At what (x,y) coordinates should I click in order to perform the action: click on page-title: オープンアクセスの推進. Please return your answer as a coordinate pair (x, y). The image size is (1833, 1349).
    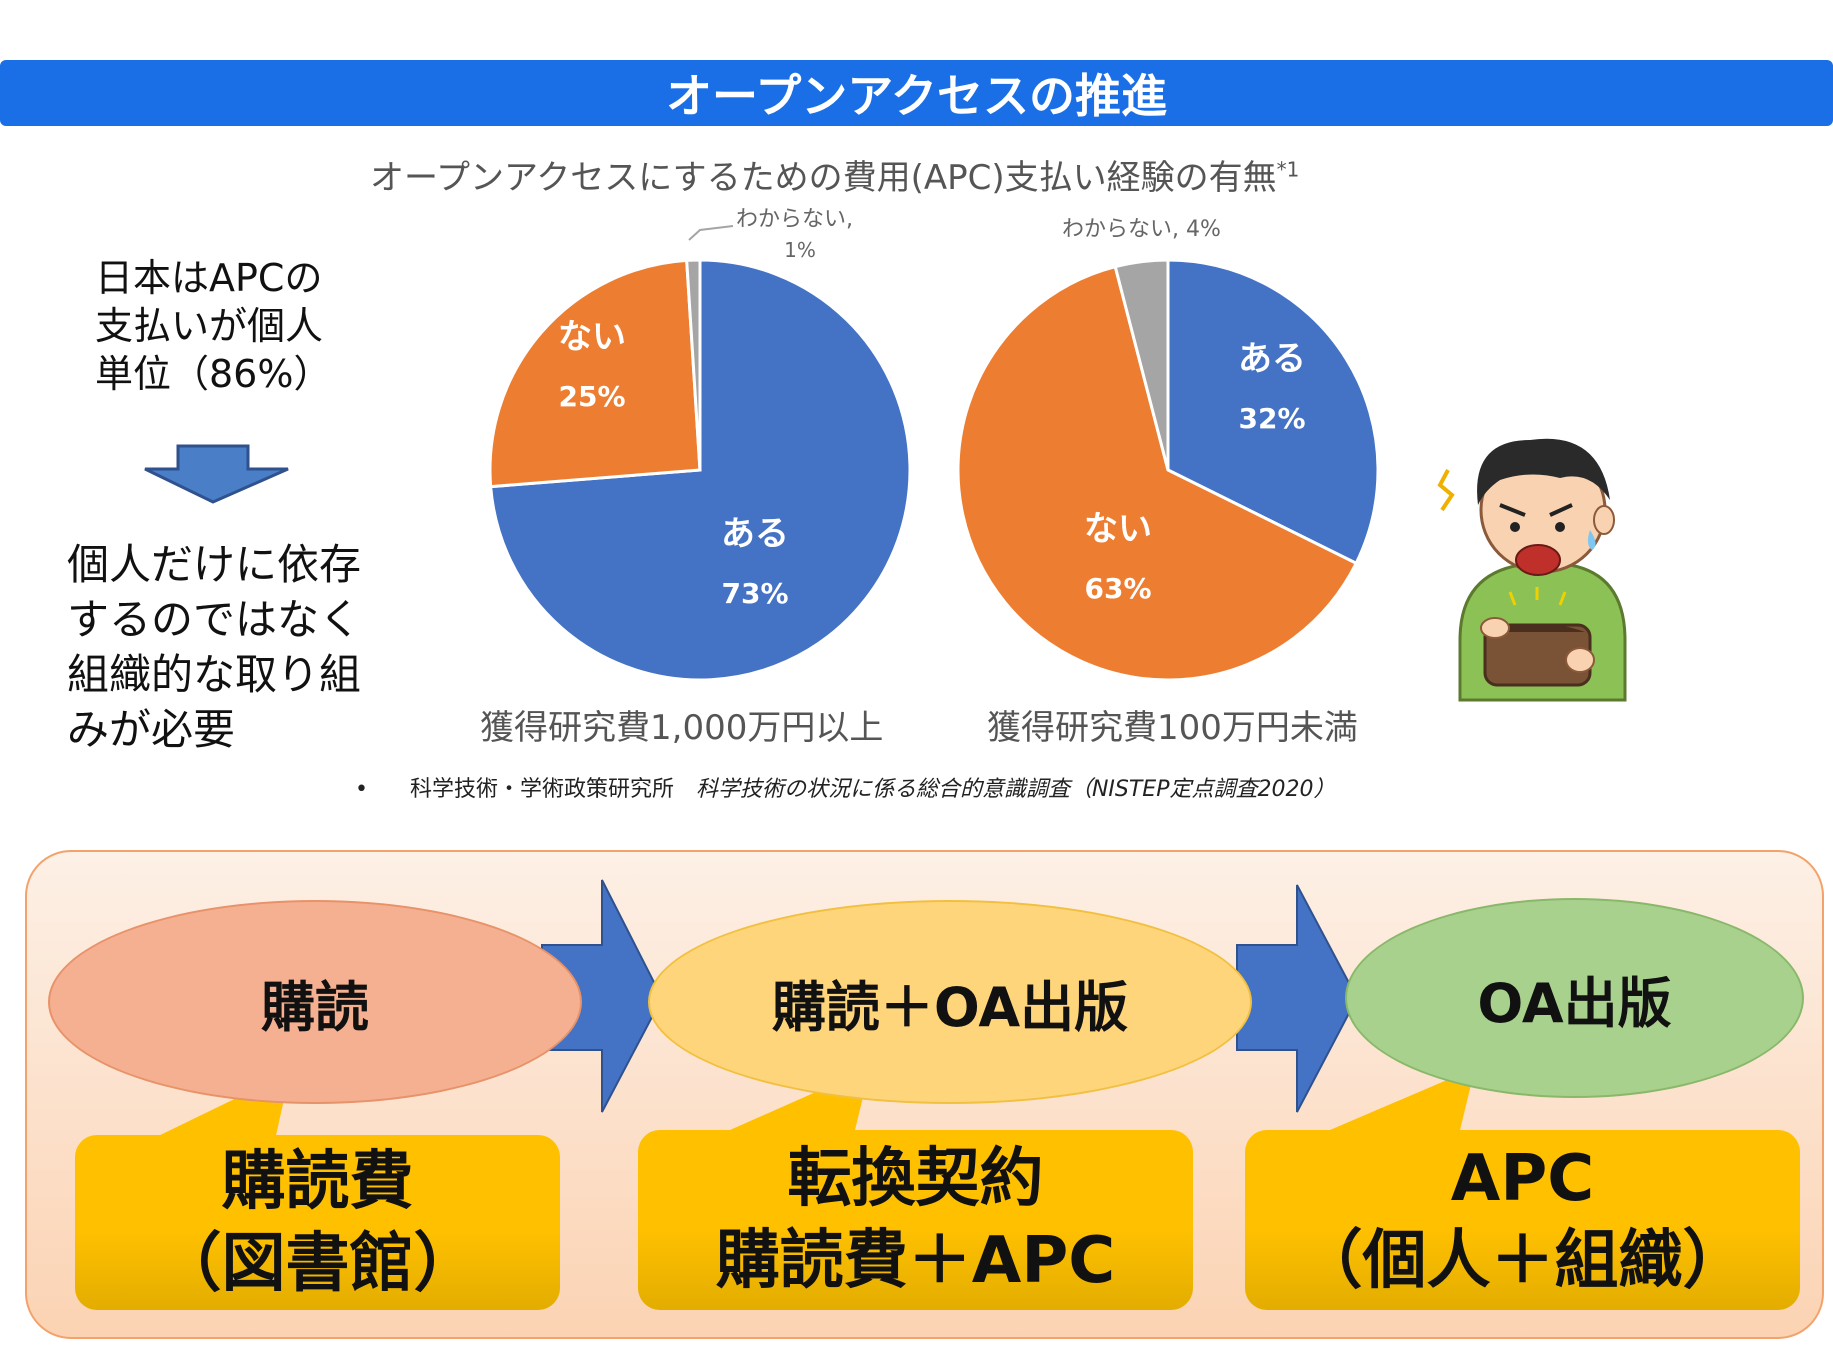
    Looking at the image, I should click on (916, 93).